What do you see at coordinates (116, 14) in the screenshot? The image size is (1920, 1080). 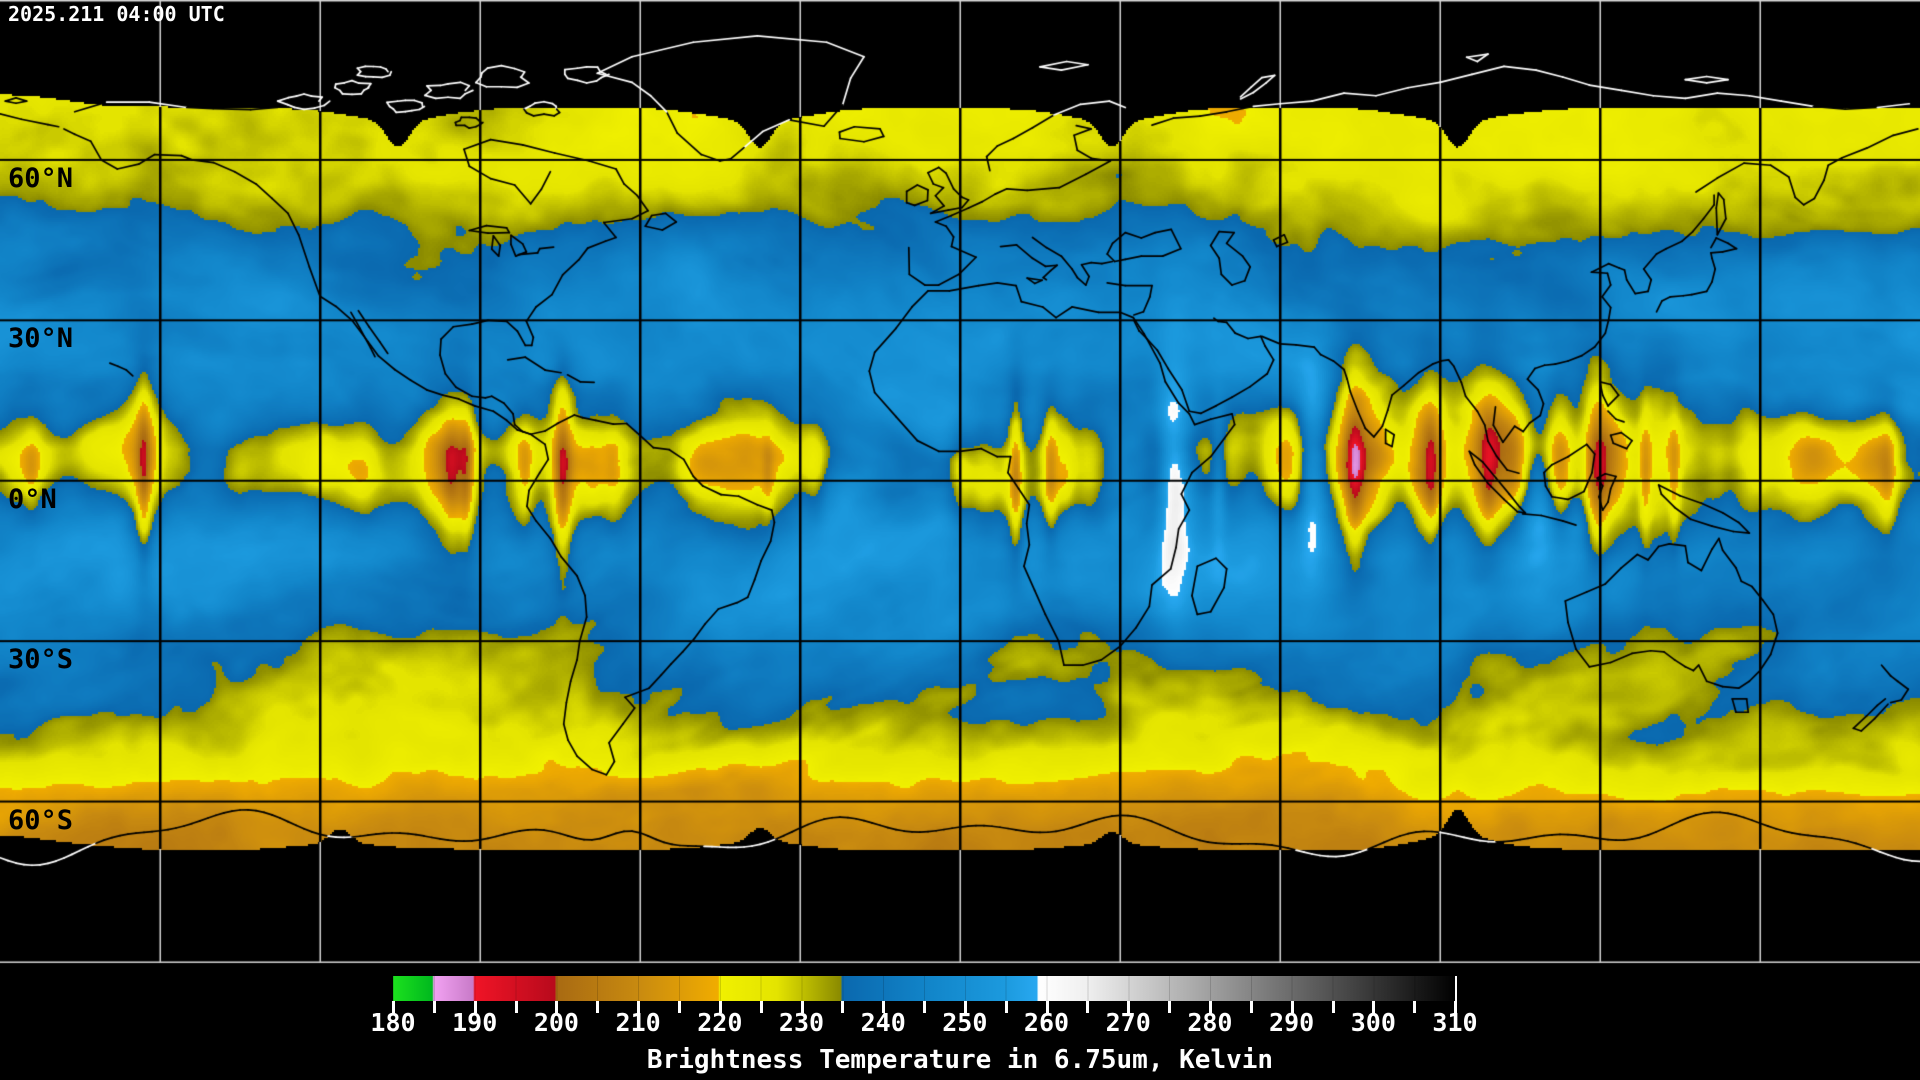 I see `timestamp: 2025.211 04:00 UTC` at bounding box center [116, 14].